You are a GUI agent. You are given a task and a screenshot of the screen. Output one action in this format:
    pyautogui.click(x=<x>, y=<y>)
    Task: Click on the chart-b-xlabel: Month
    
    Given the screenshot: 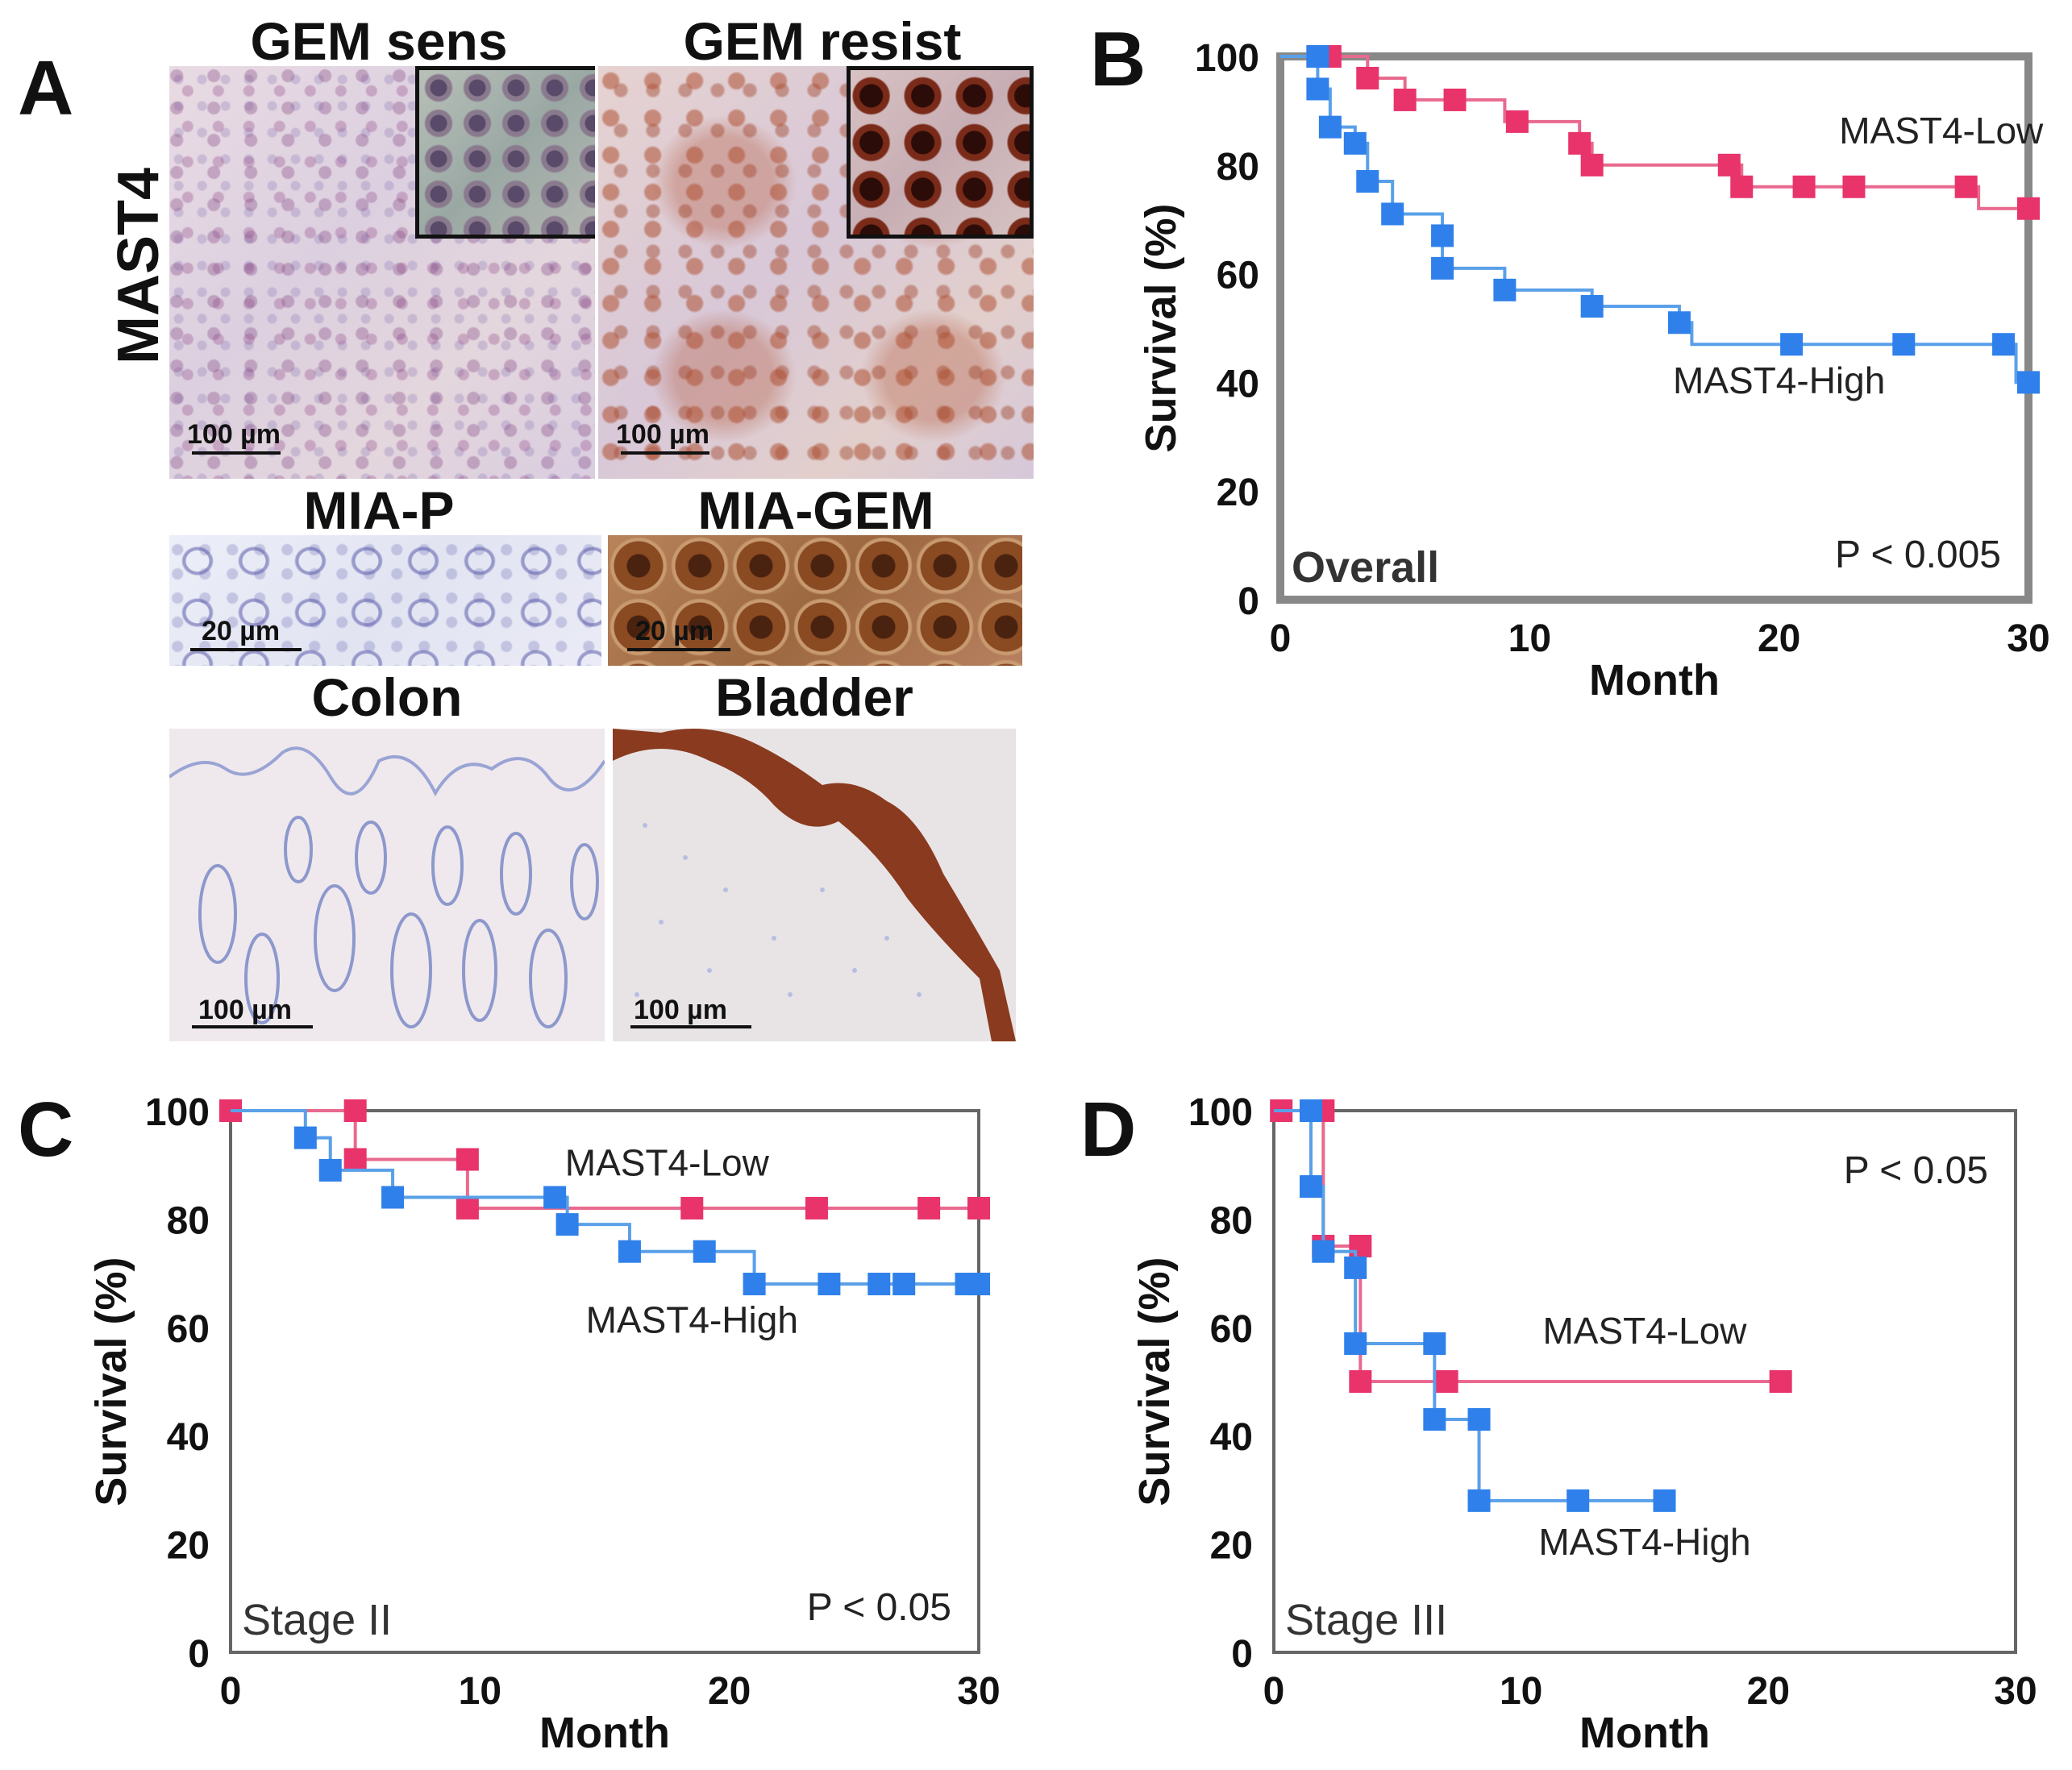 What is the action you would take?
    pyautogui.click(x=1654, y=680)
    